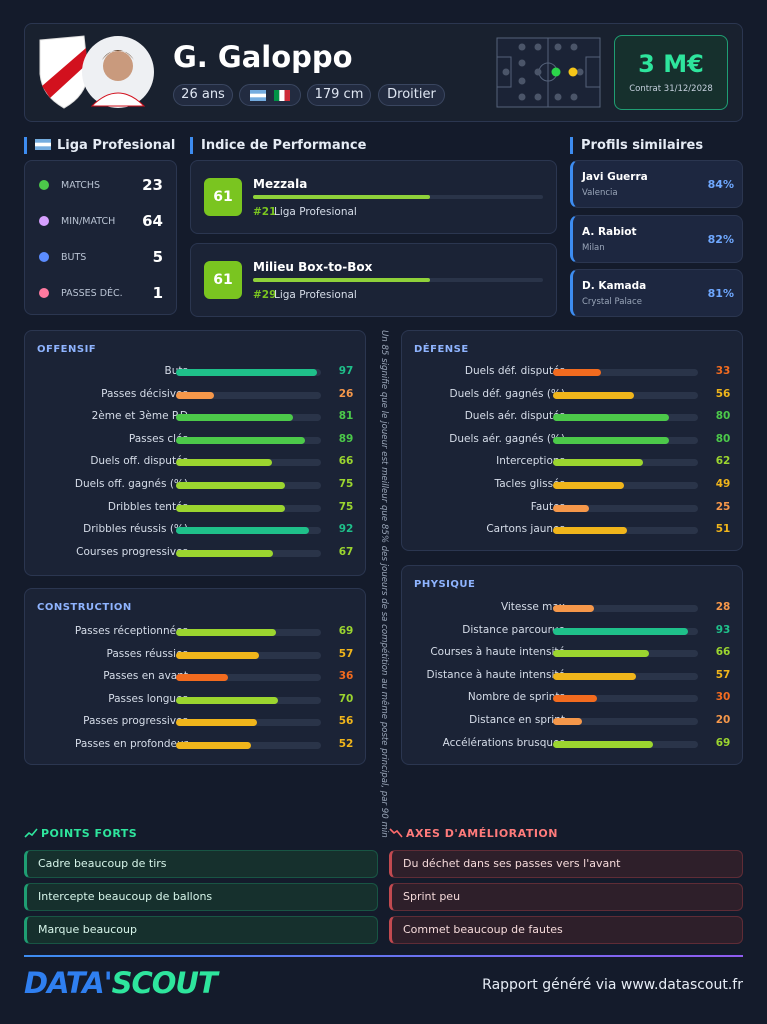  Describe the element at coordinates (346, 371) in the screenshot. I see `metric-value: 97` at that location.